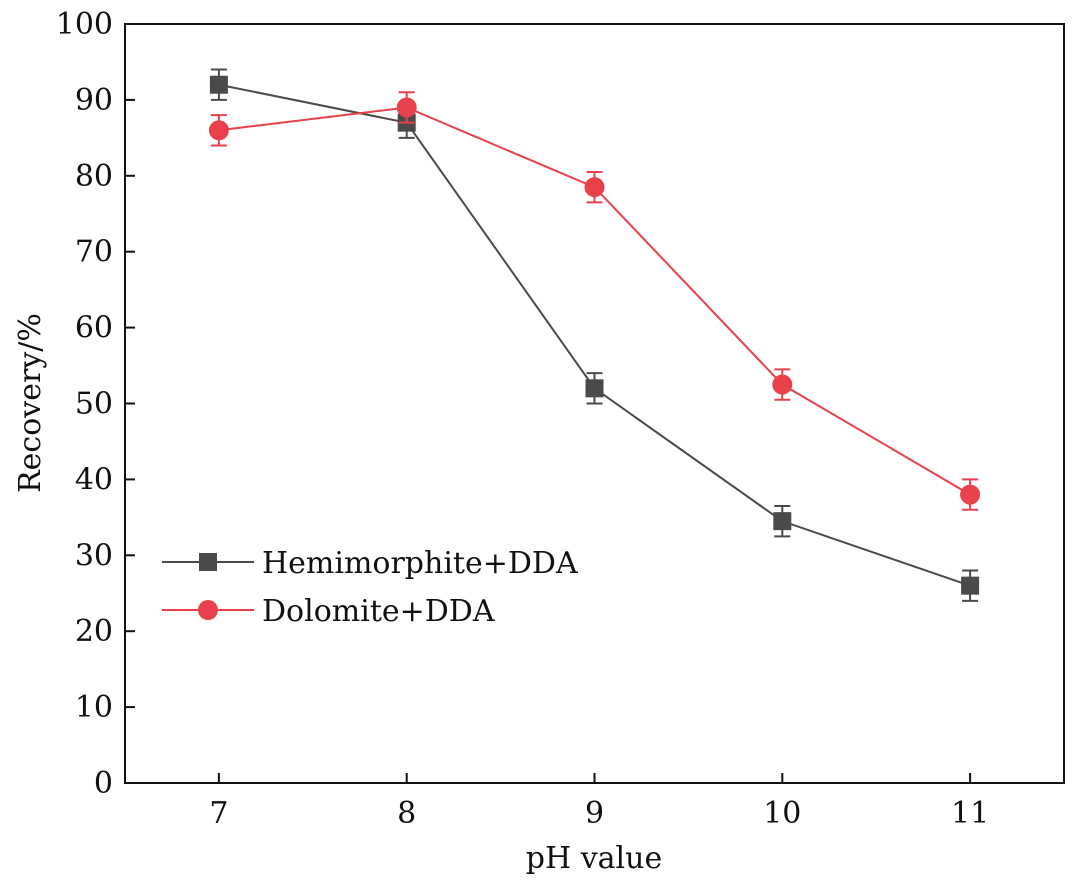  What do you see at coordinates (370, 587) in the screenshot?
I see `legend: Hemimorphite+DDA Dolomite+DDA` at bounding box center [370, 587].